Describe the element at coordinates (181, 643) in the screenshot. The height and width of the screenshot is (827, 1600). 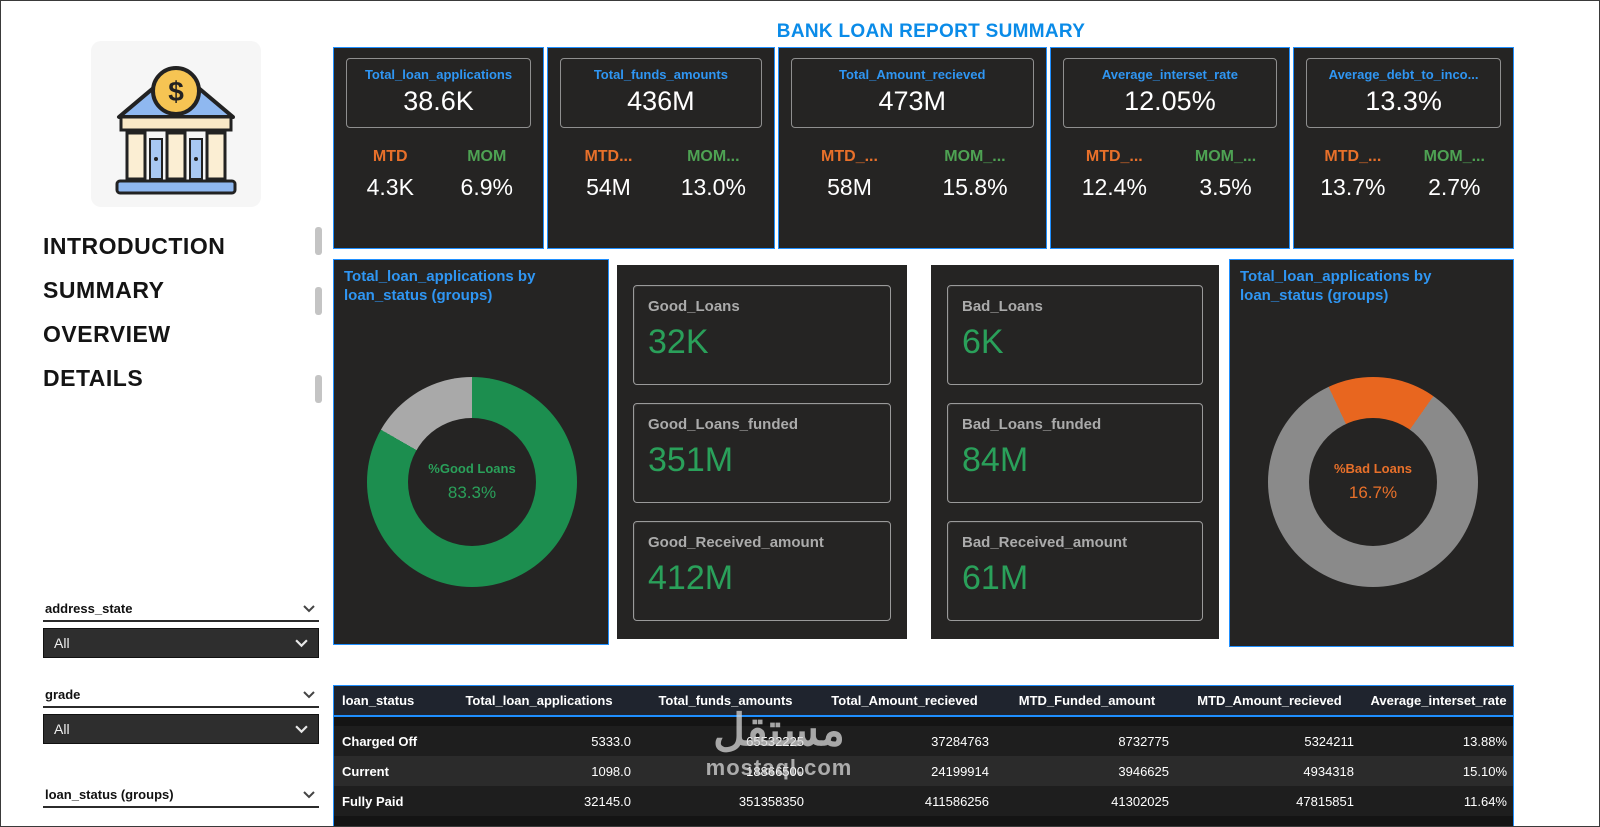
I see `slicer-dropdown-address-state: All` at that location.